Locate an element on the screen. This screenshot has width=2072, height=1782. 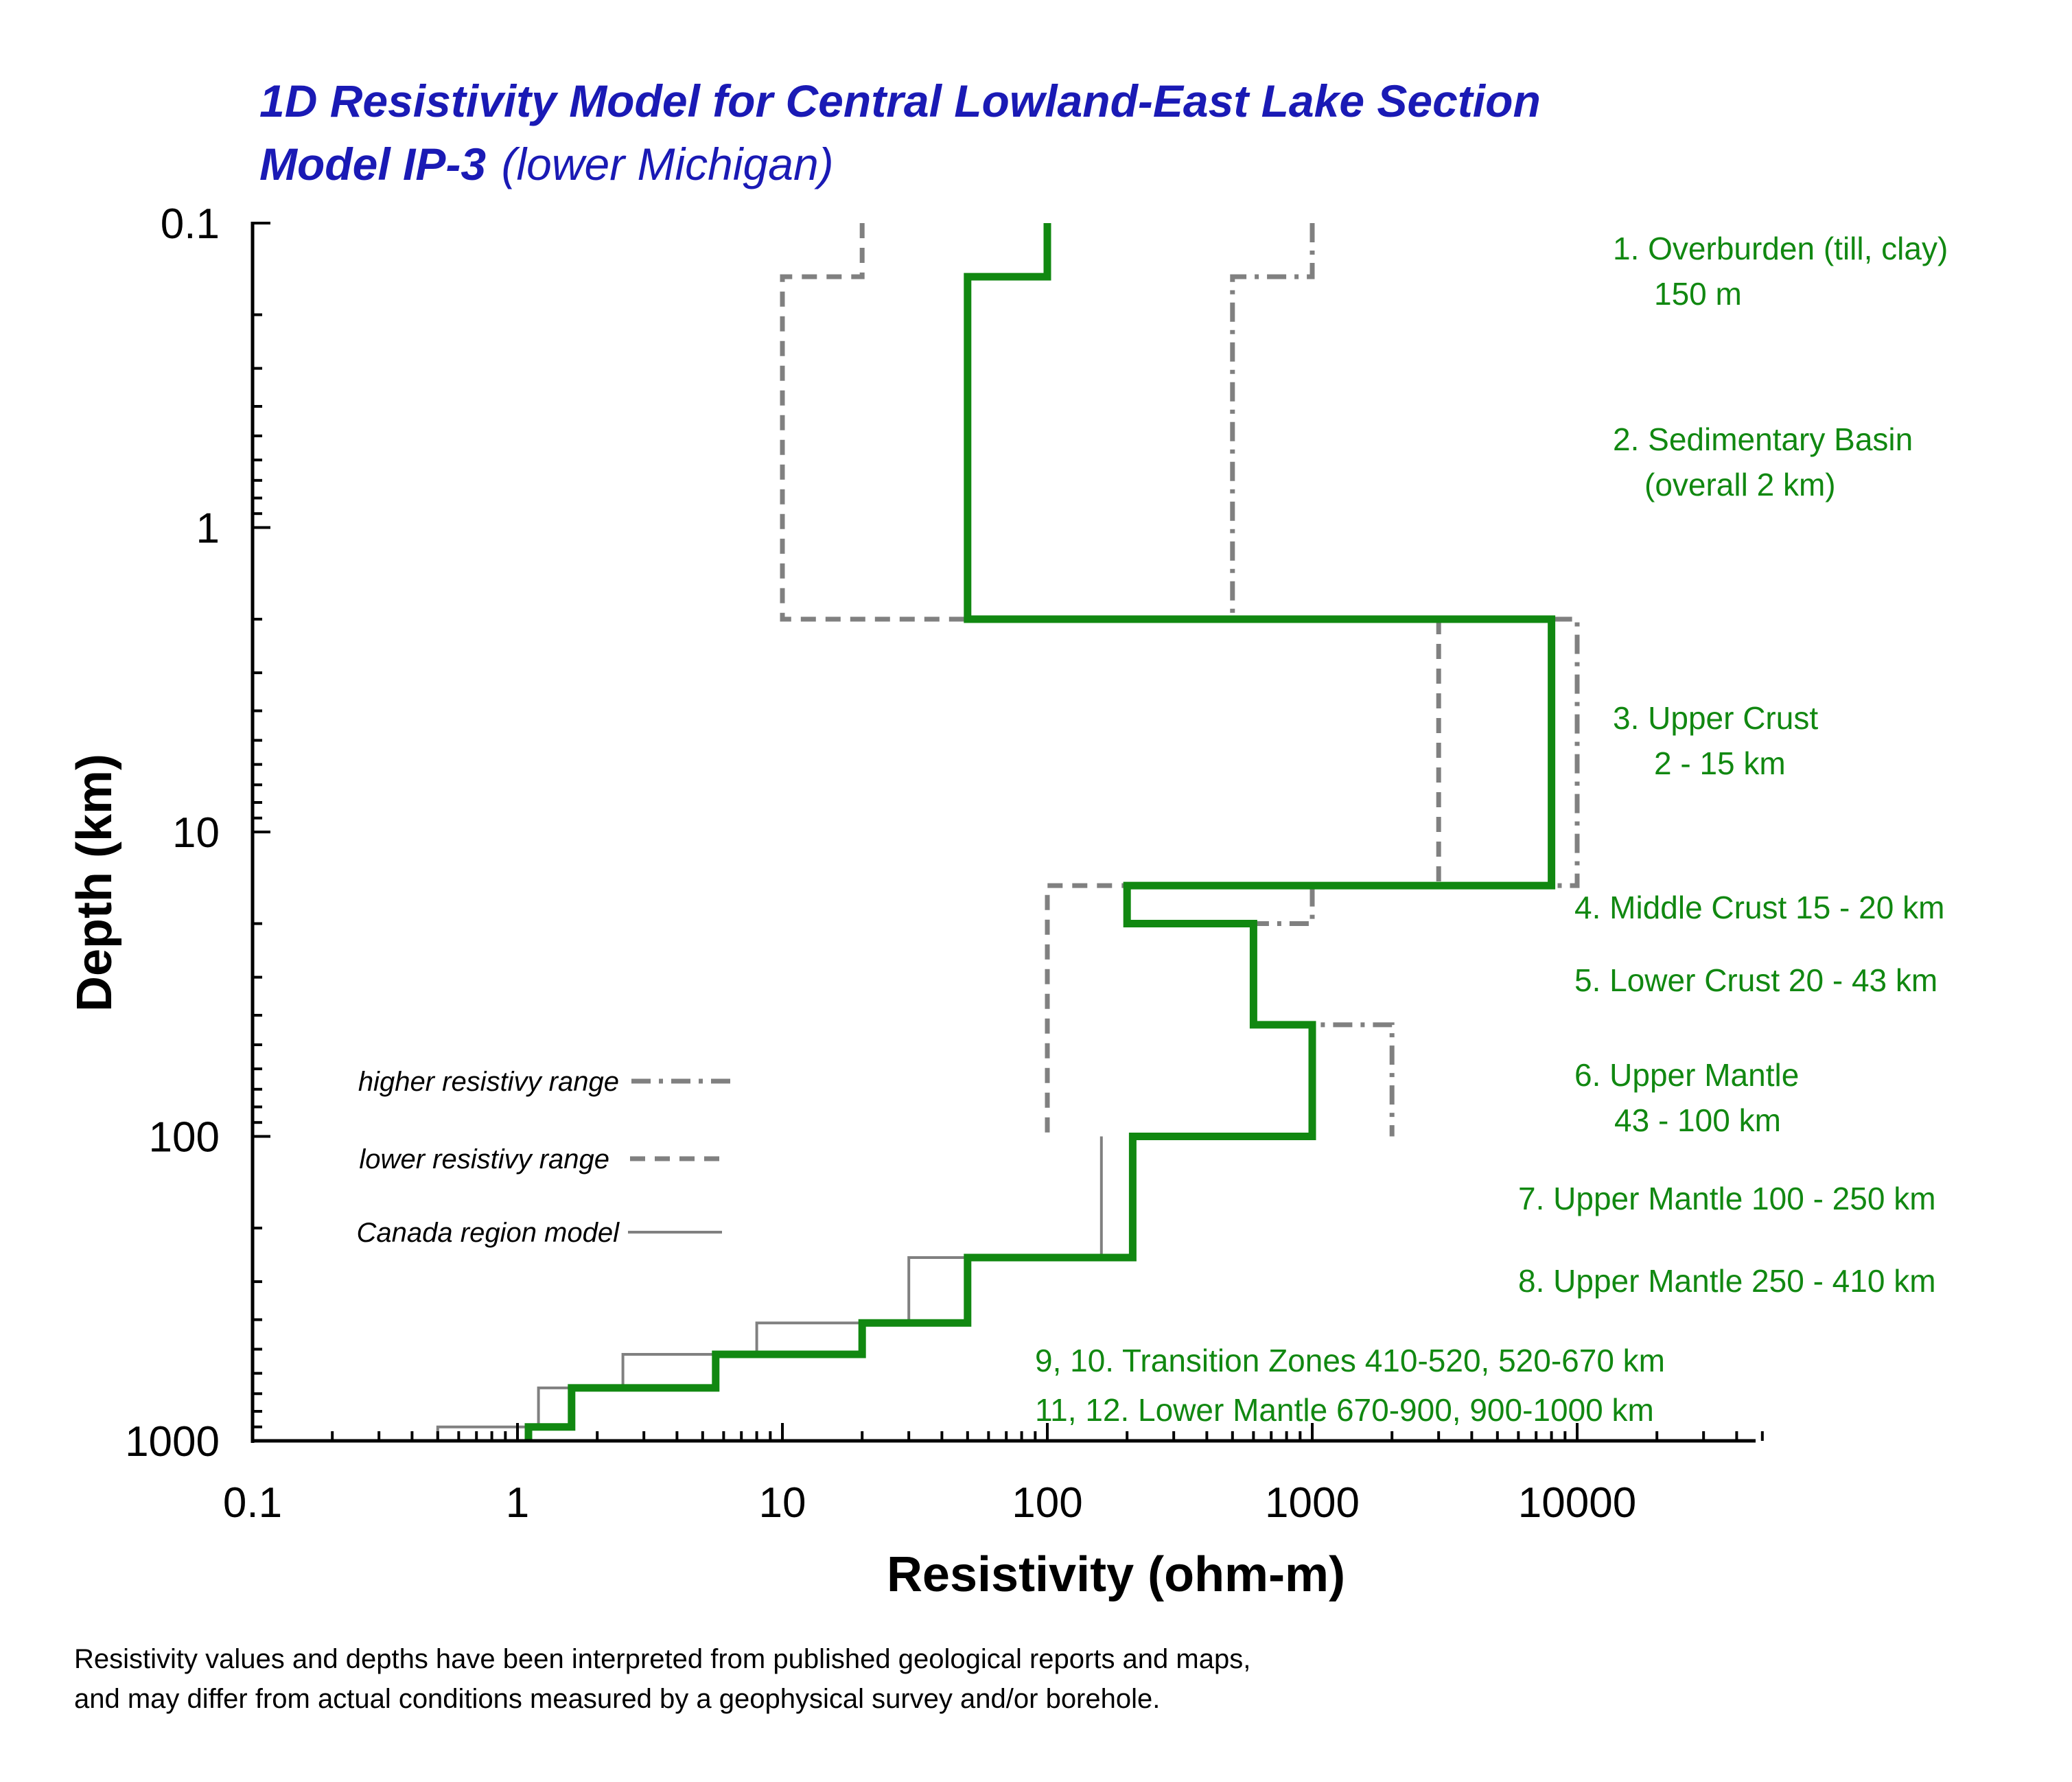
layer-annotation: 6. Upper Mantle is located at coordinates (1687, 1075).